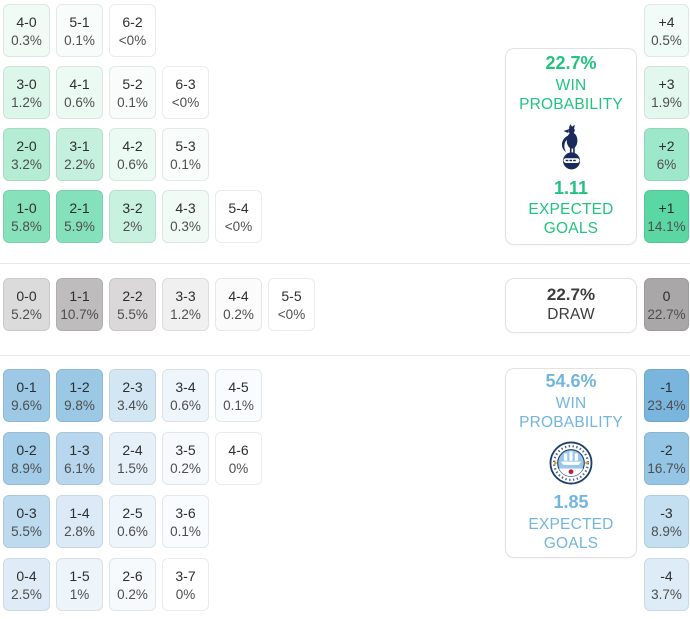 The image size is (690, 619). I want to click on scoreline: 2-0, so click(26, 145).